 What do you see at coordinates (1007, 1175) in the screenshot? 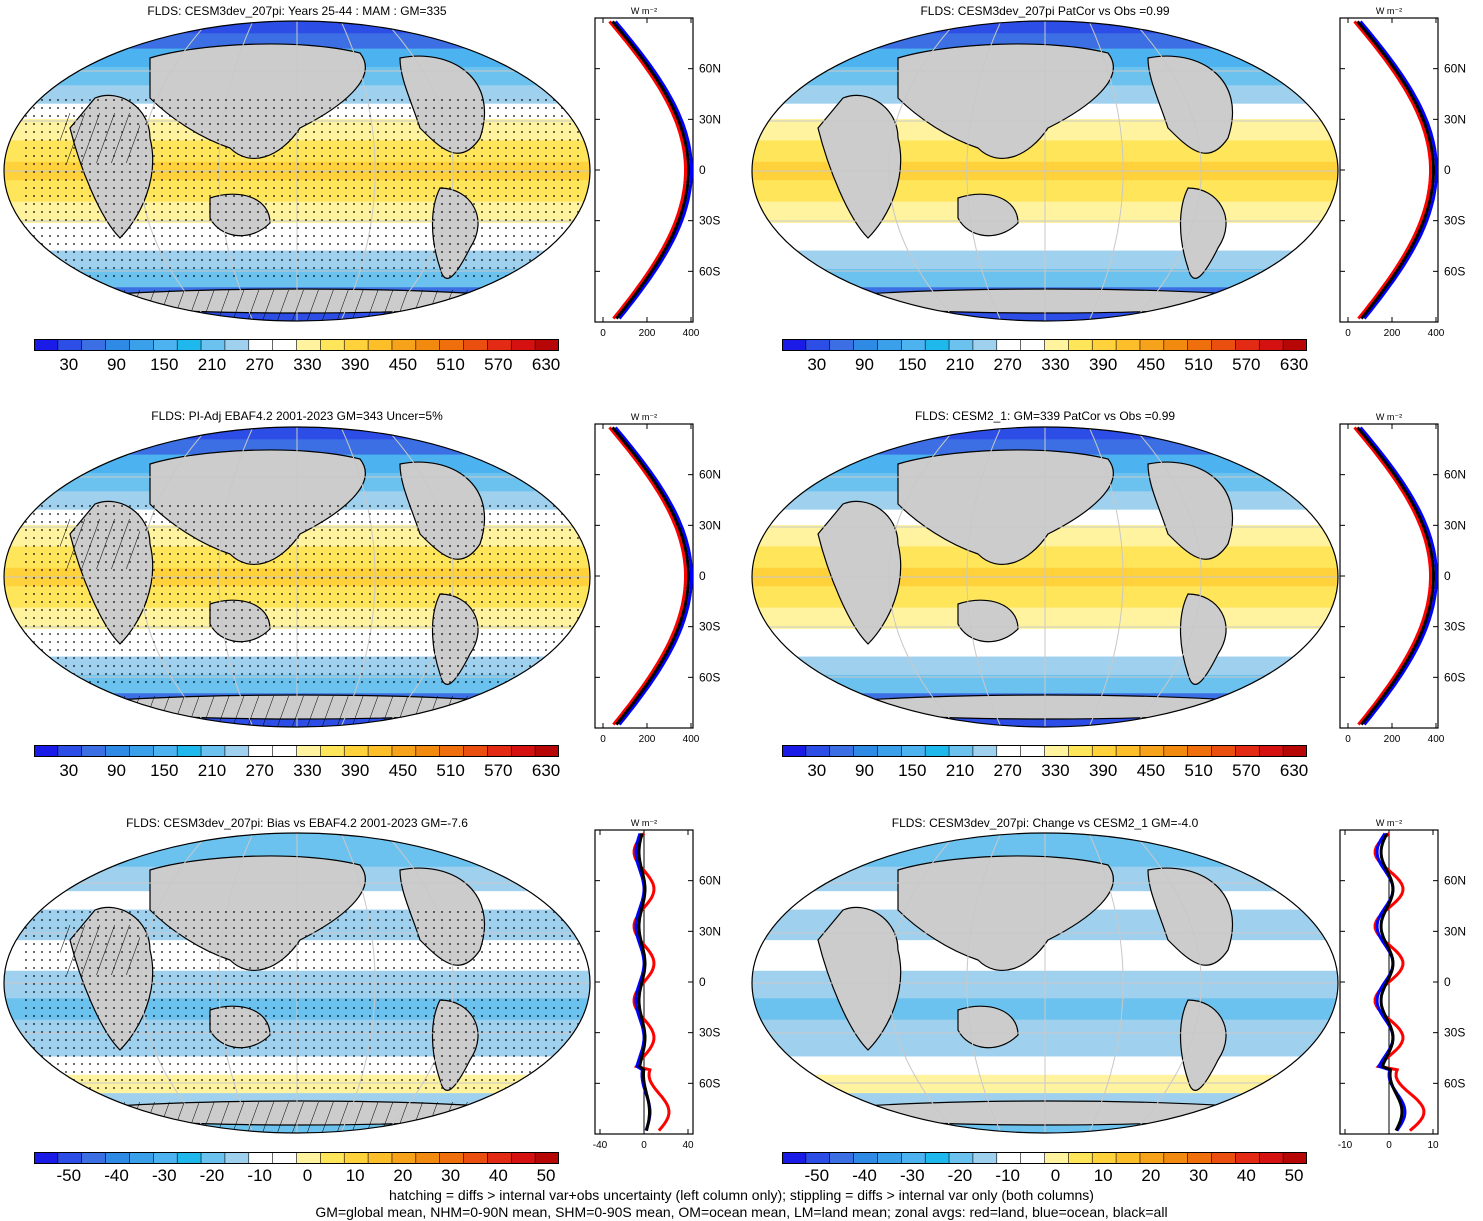
I see `colorbar-tick-label: -10` at bounding box center [1007, 1175].